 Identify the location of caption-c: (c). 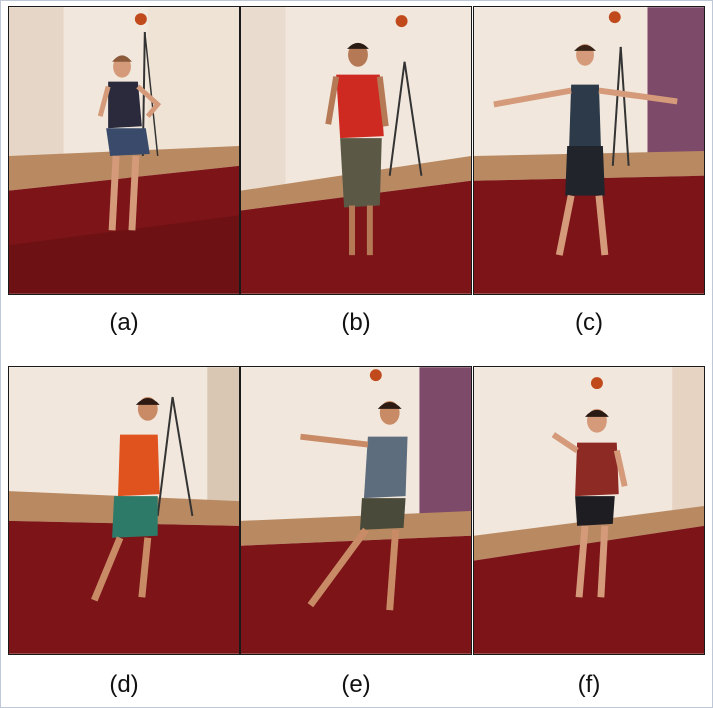
(589, 322).